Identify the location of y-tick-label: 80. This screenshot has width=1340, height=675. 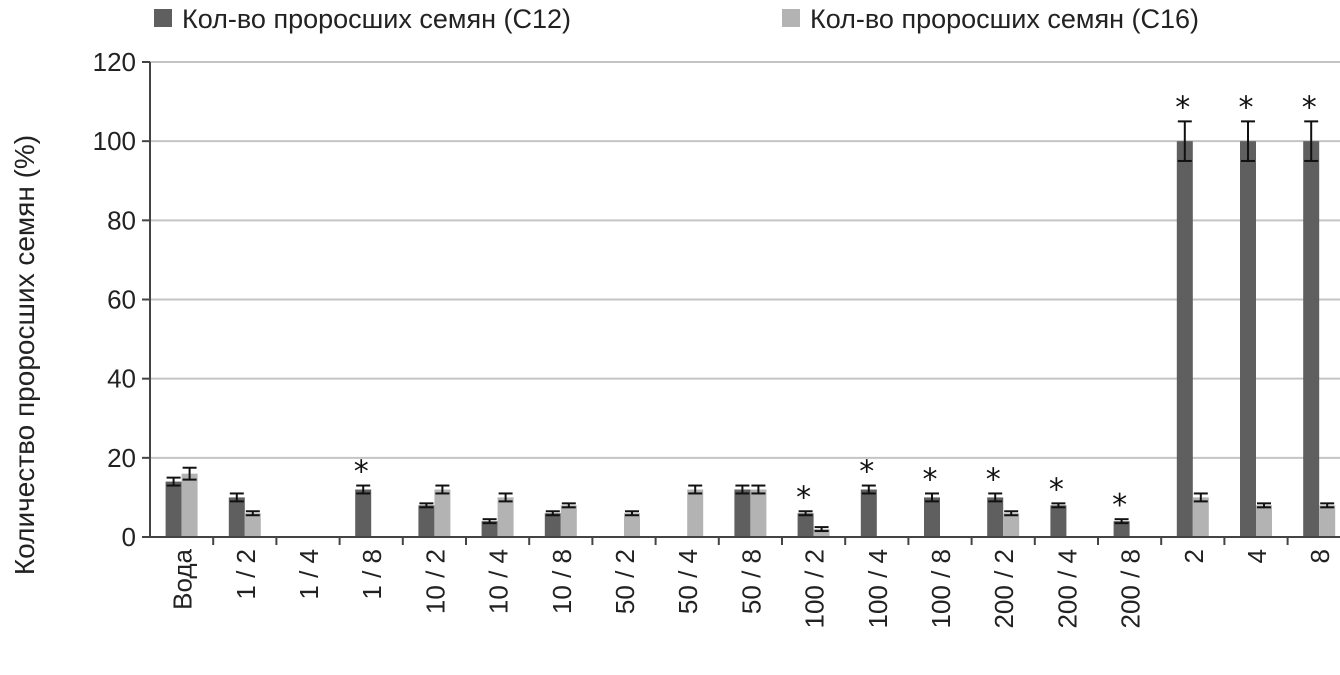
(121, 220).